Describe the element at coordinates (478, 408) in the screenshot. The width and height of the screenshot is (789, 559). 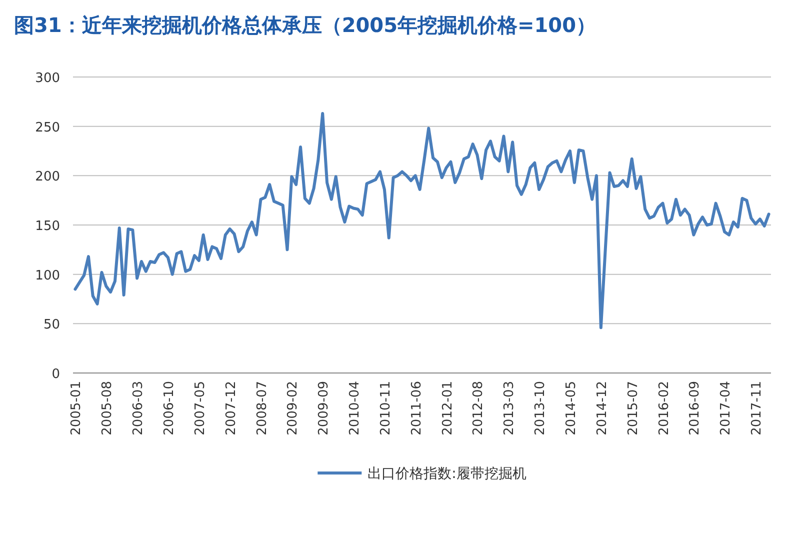
I see `x-tick-label: 2012-08` at that location.